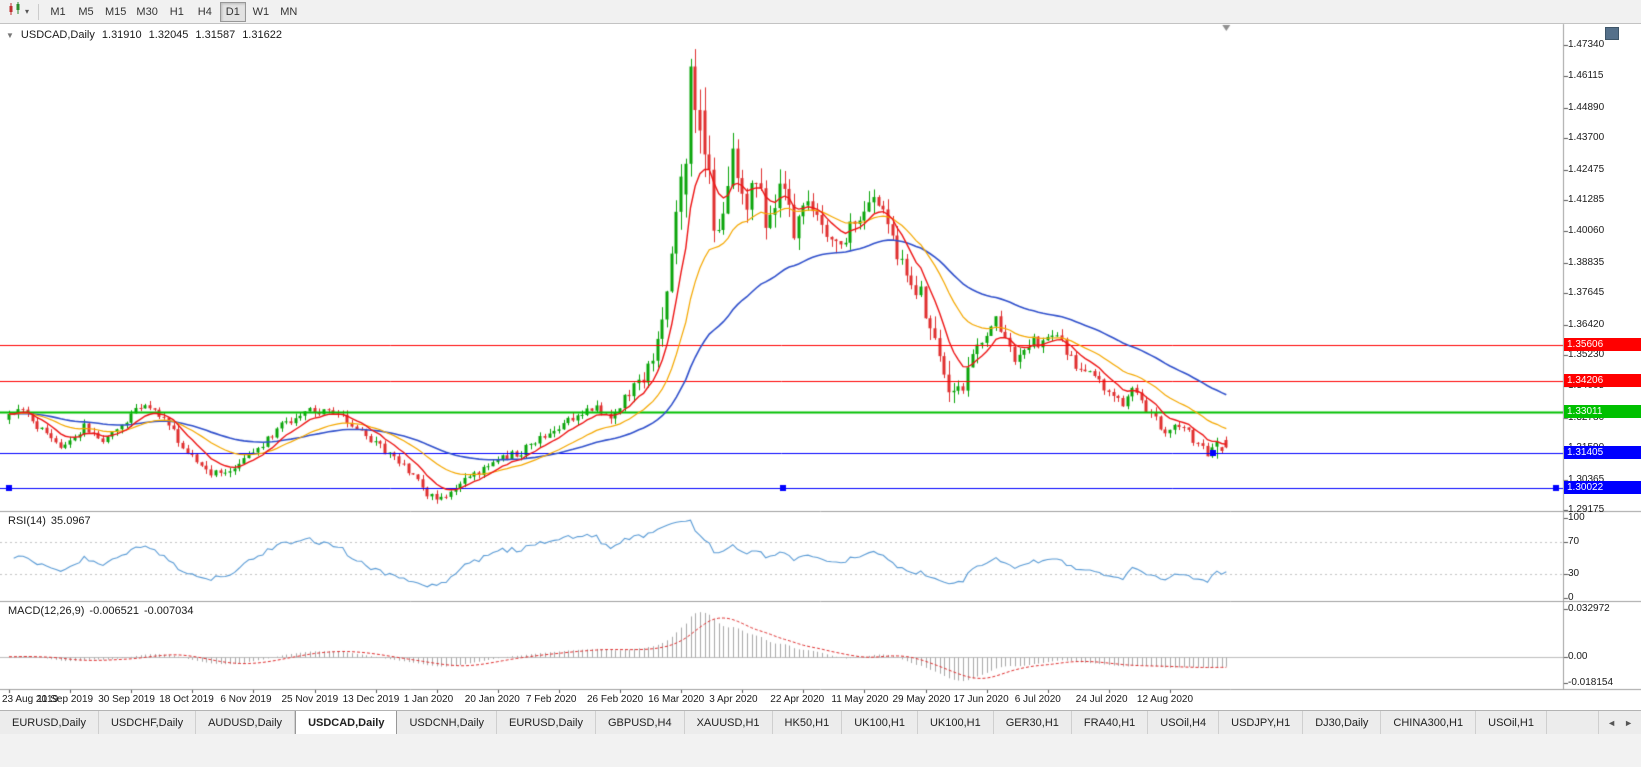  Describe the element at coordinates (1612, 722) in the screenshot. I see `tab-scroll-left-icon: ◄` at that location.